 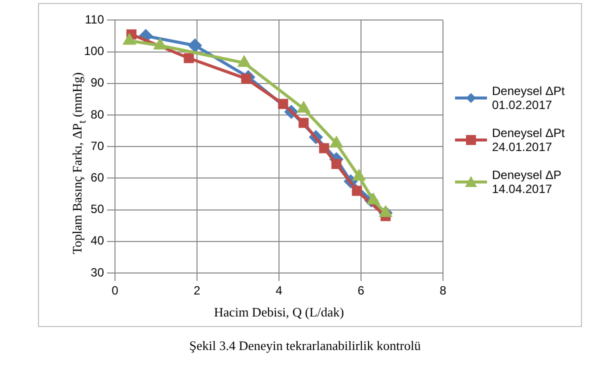 I want to click on y-tick-label: 70, so click(x=97, y=145).